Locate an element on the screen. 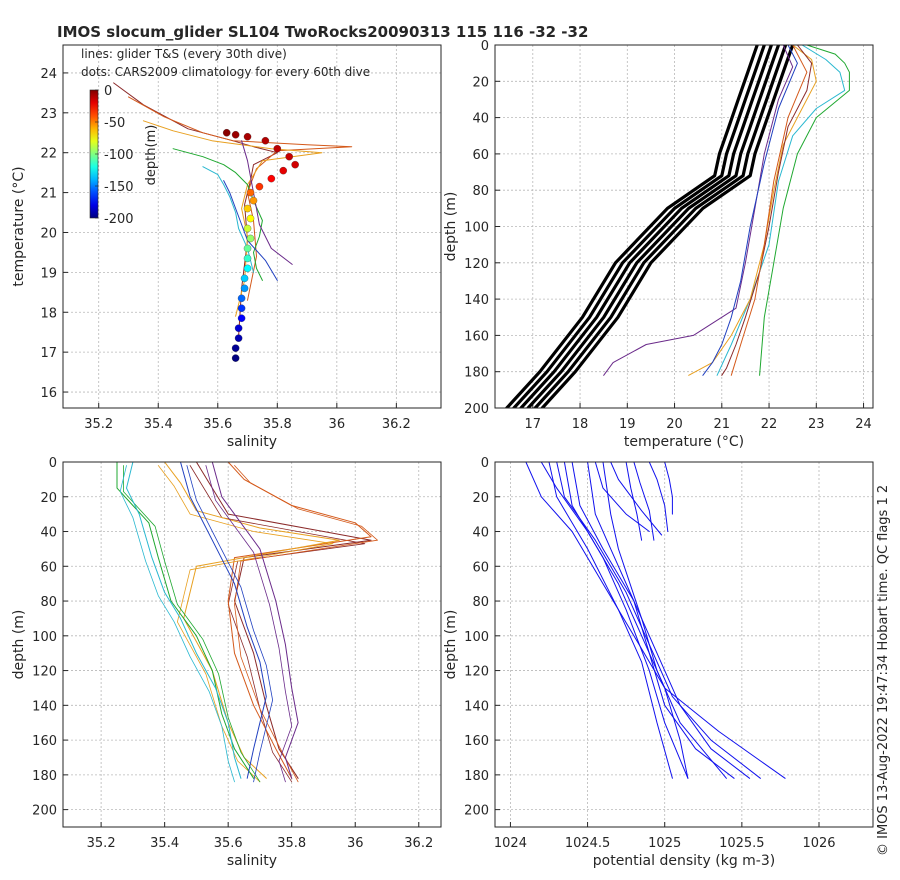  x-tick-label: 1025.5 is located at coordinates (742, 843).